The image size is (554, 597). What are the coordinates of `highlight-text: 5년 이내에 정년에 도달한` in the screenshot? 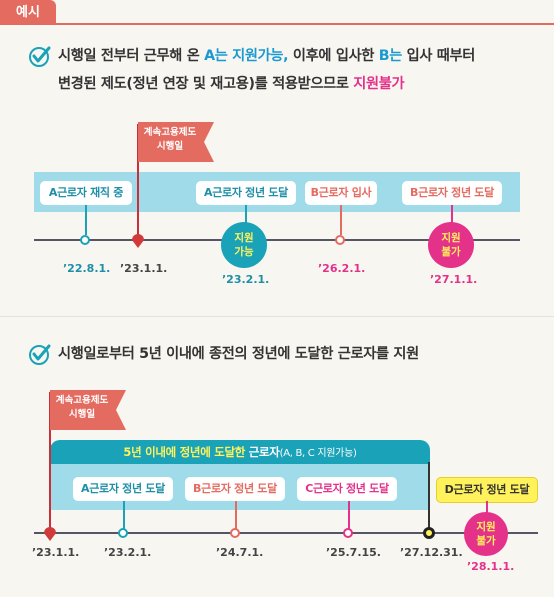 It's located at (184, 452).